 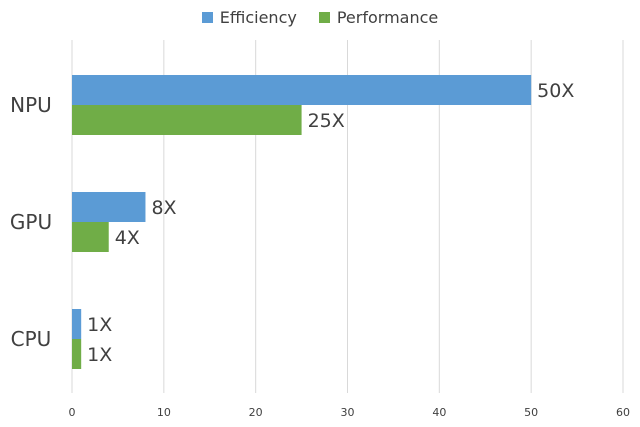 What do you see at coordinates (77, 324) in the screenshot?
I see `bar-cpu-efficiency` at bounding box center [77, 324].